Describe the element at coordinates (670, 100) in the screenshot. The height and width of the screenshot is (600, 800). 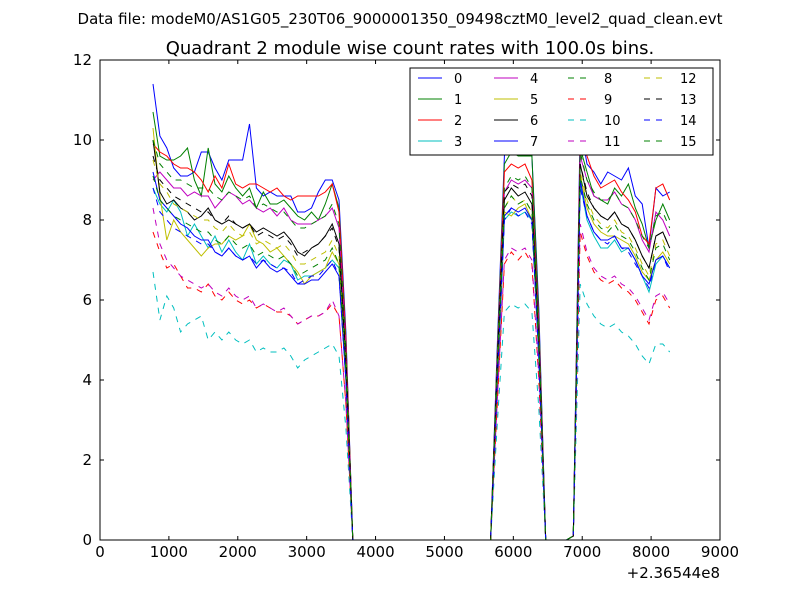
I see `legend-item-13: 13` at that location.